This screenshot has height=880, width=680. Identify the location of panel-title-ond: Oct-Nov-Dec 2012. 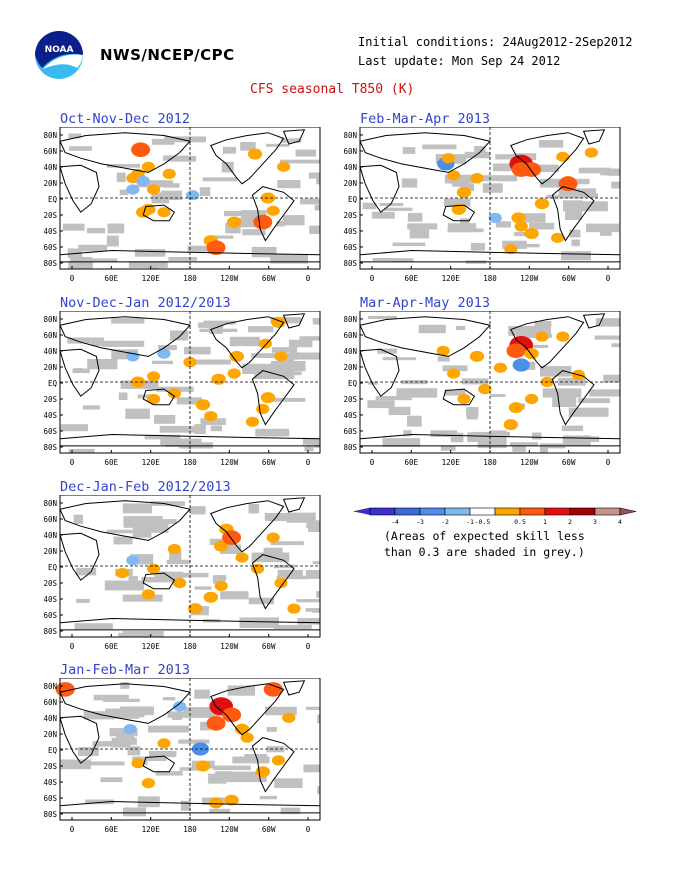
(125, 119).